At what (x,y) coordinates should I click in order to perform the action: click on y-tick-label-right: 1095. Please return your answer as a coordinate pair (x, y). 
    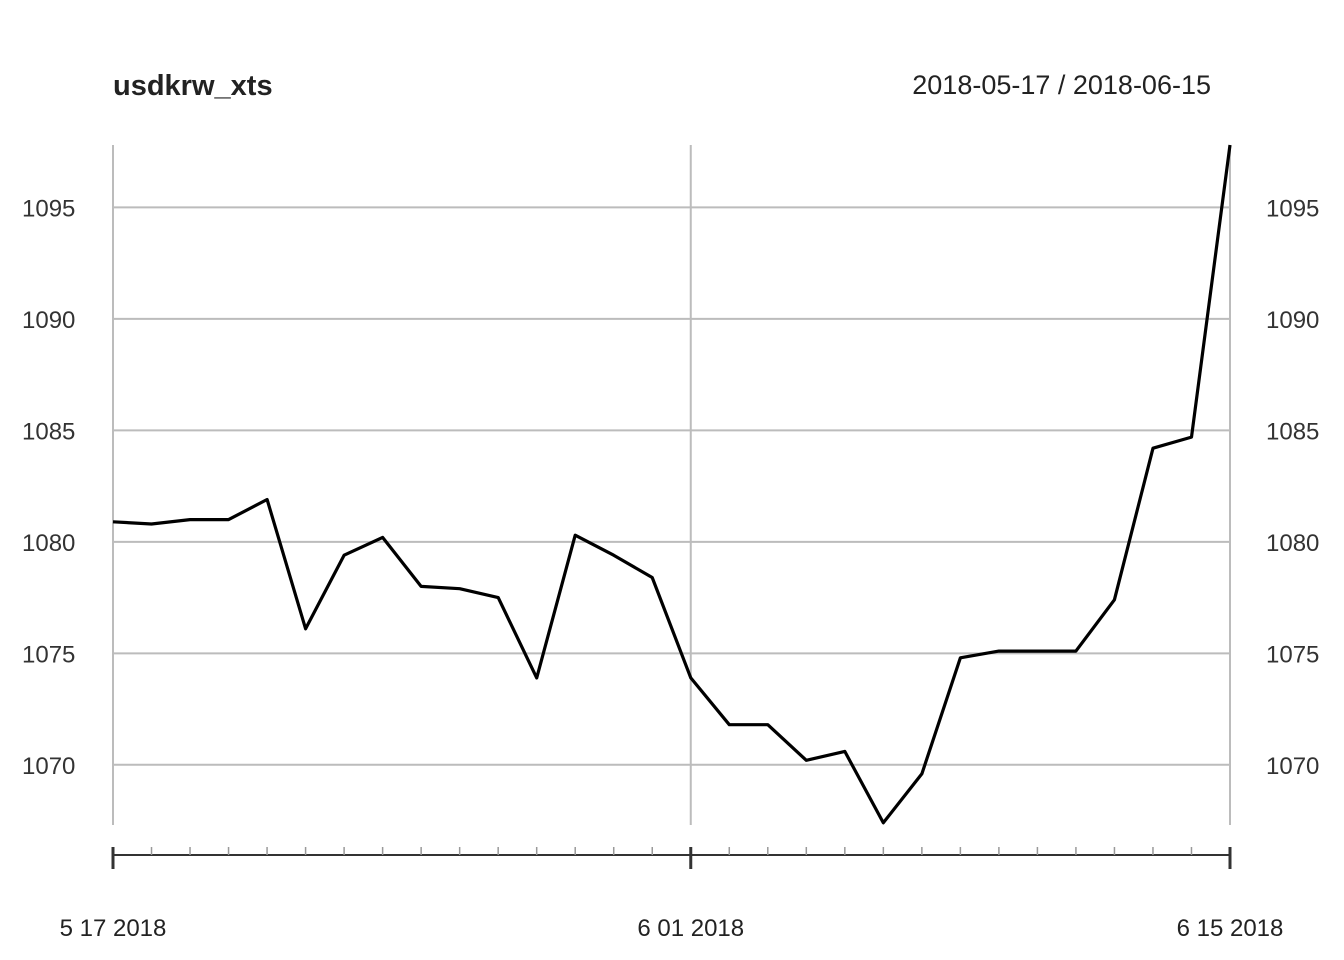
    Looking at the image, I should click on (1292, 208).